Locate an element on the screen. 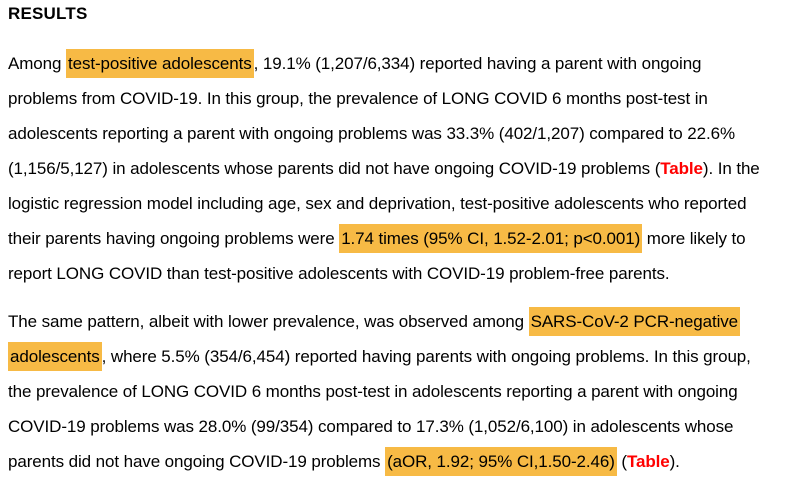  text-segment: Among is located at coordinates (37, 63).